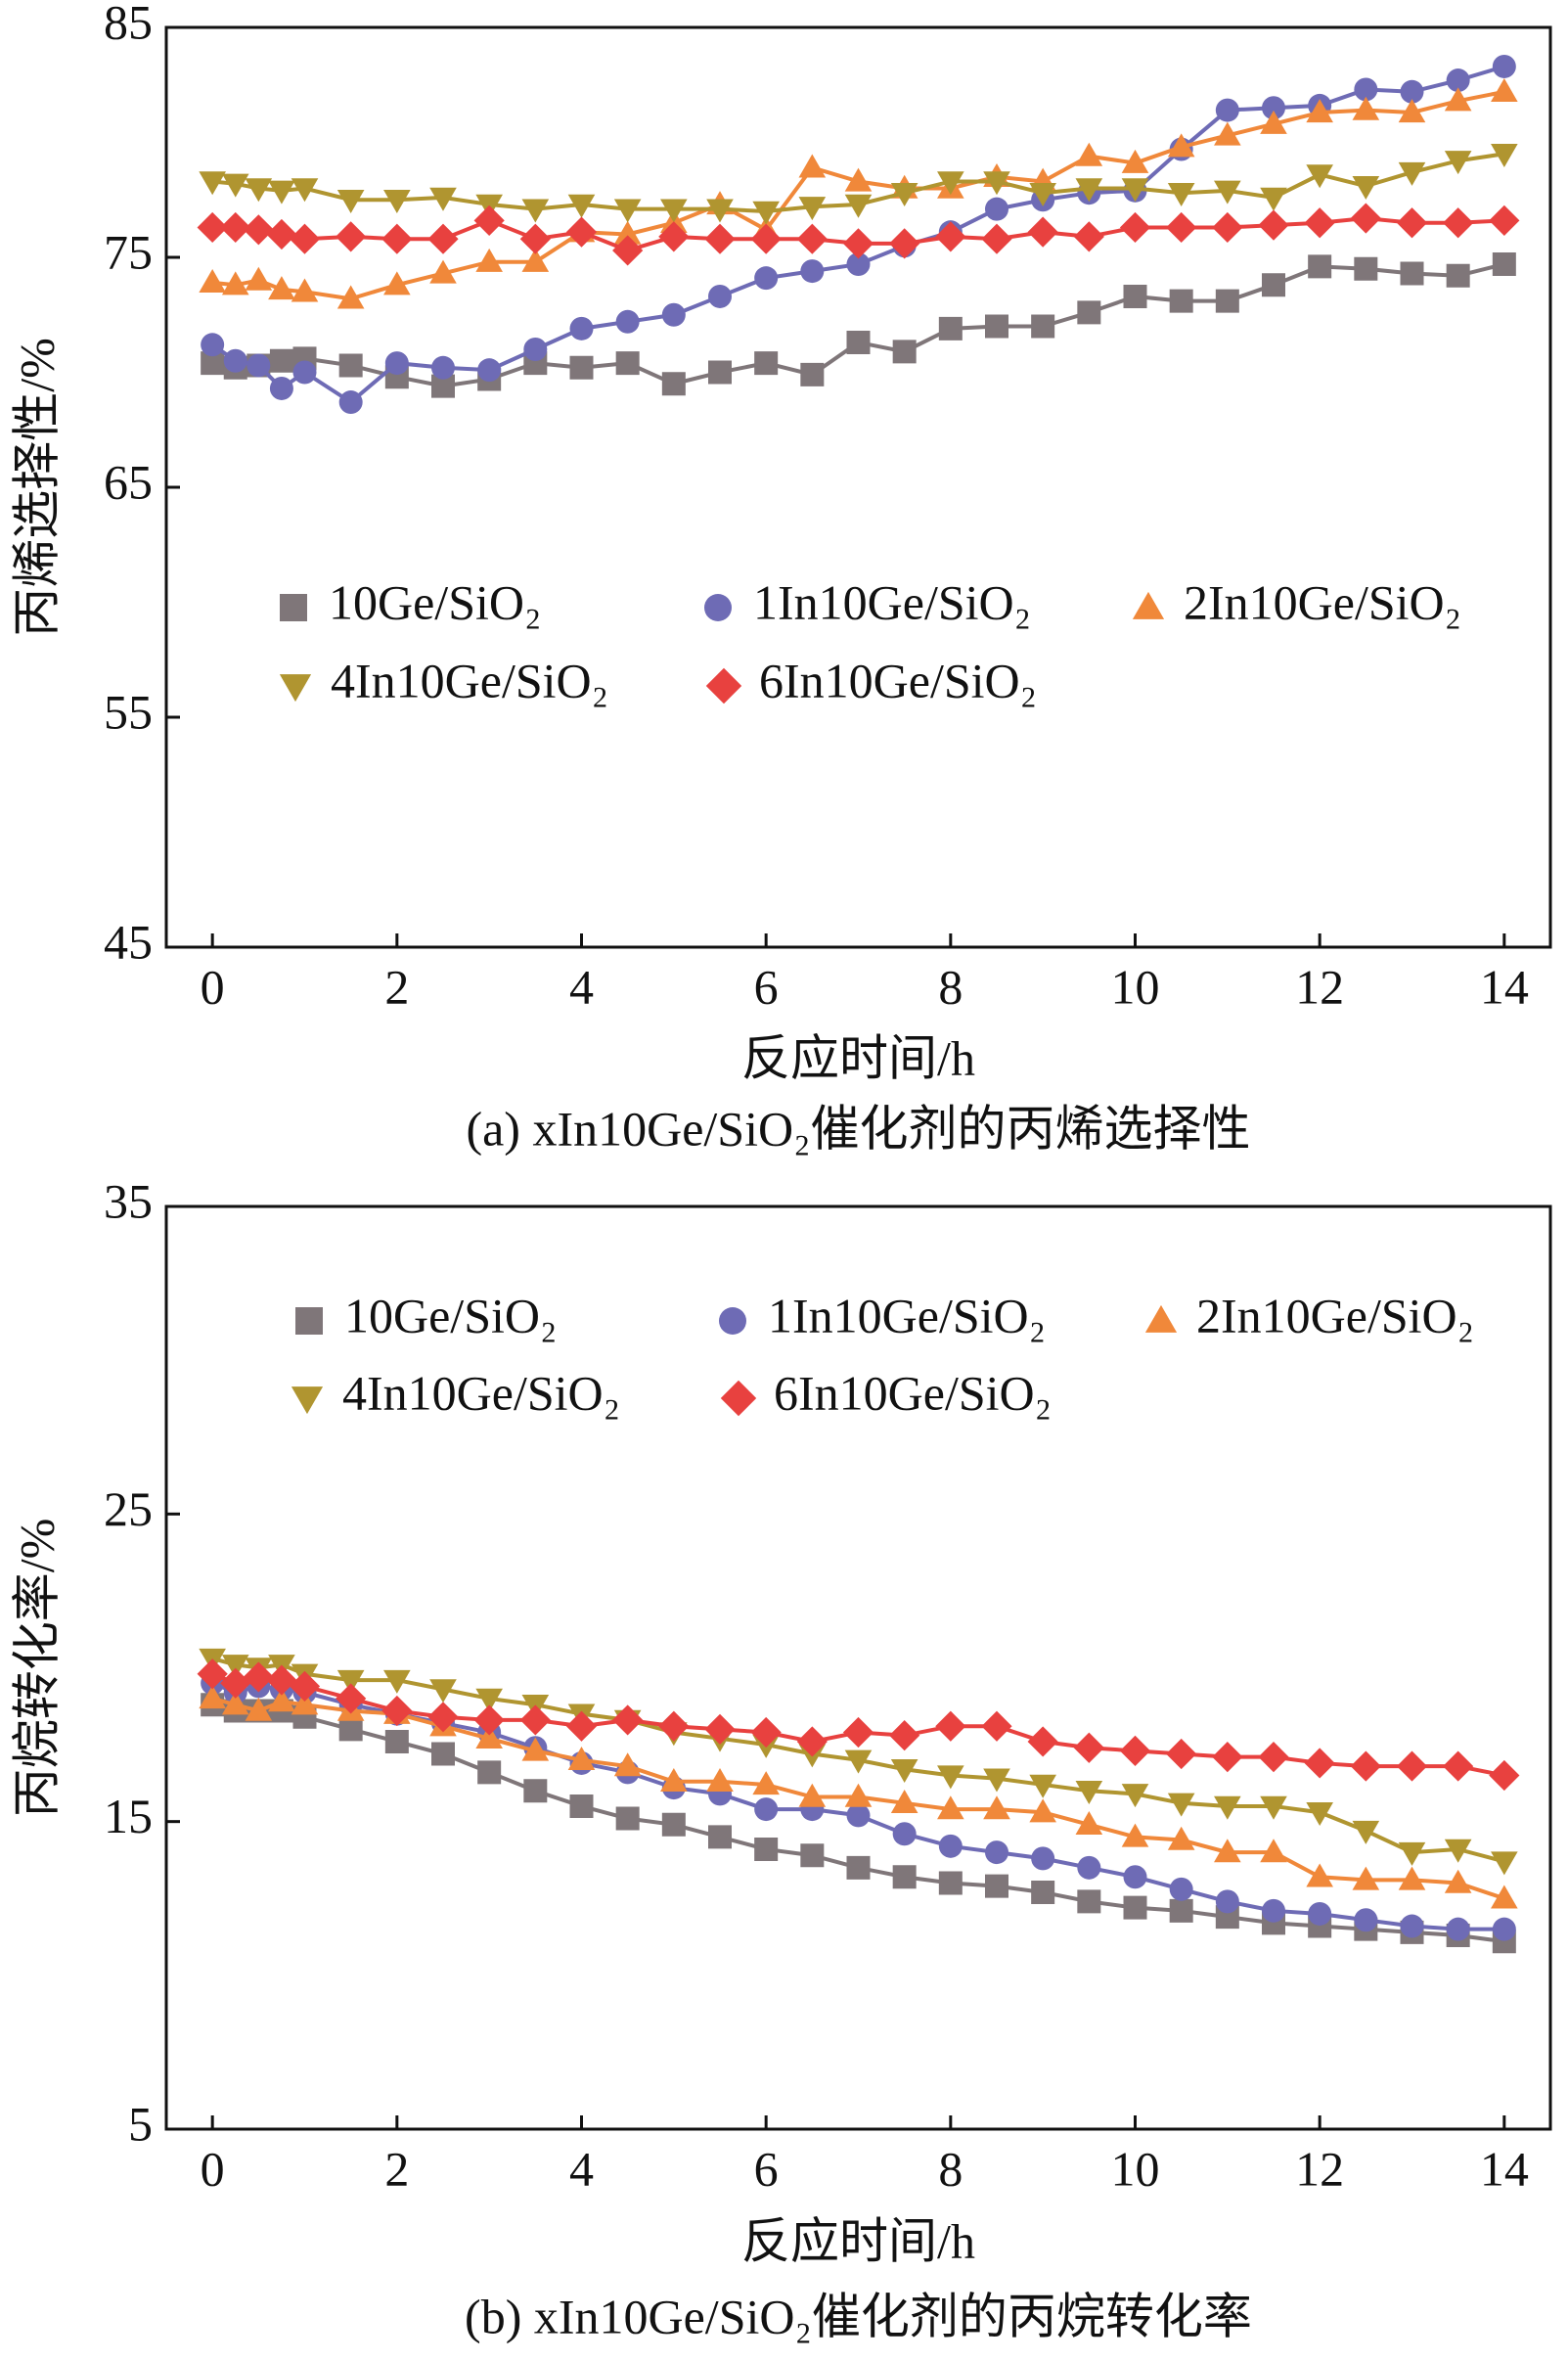  What do you see at coordinates (907, 1315) in the screenshot?
I see `legend-label: 1In10Ge/SiO₂` at bounding box center [907, 1315].